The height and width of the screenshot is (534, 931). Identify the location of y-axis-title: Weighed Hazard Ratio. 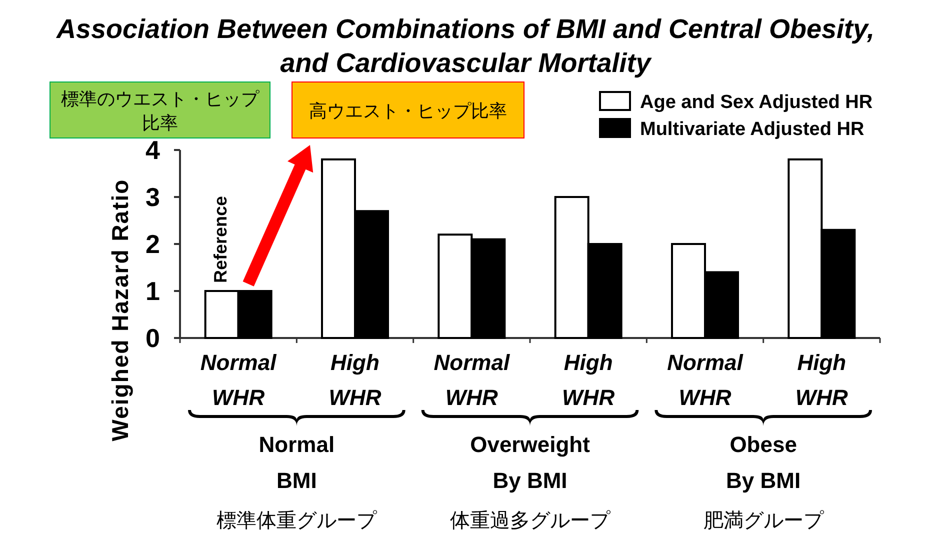
(120, 310).